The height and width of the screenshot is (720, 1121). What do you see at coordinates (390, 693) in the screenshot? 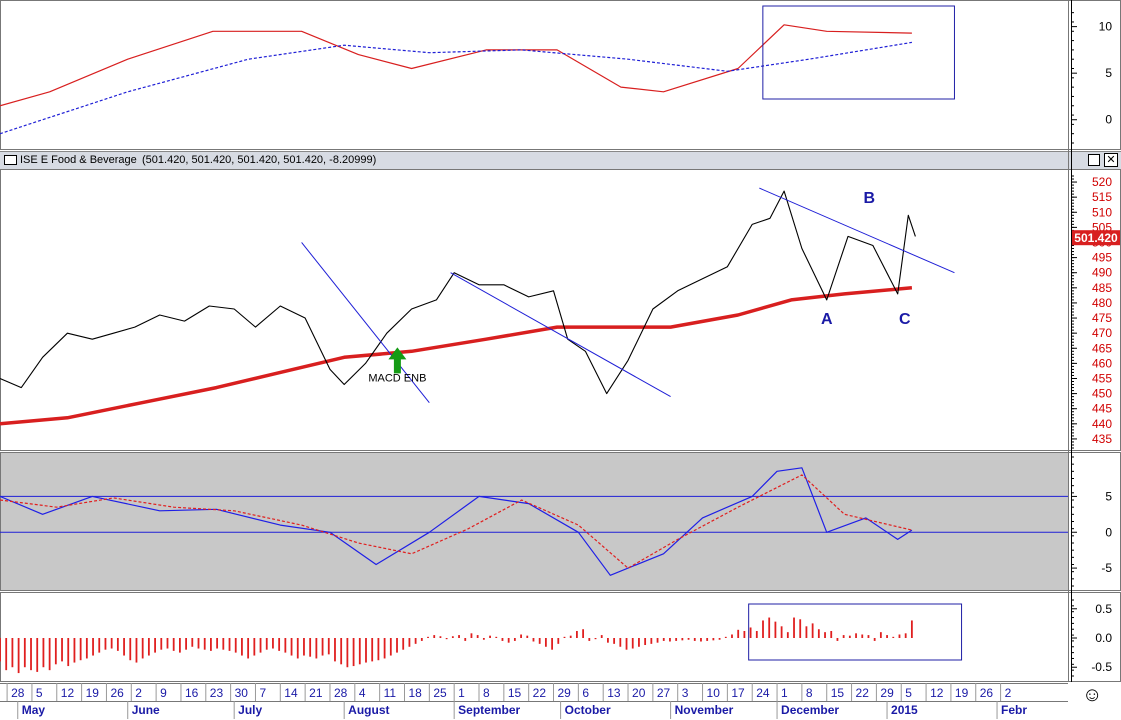
I see `date-day-label-15: 11` at bounding box center [390, 693].